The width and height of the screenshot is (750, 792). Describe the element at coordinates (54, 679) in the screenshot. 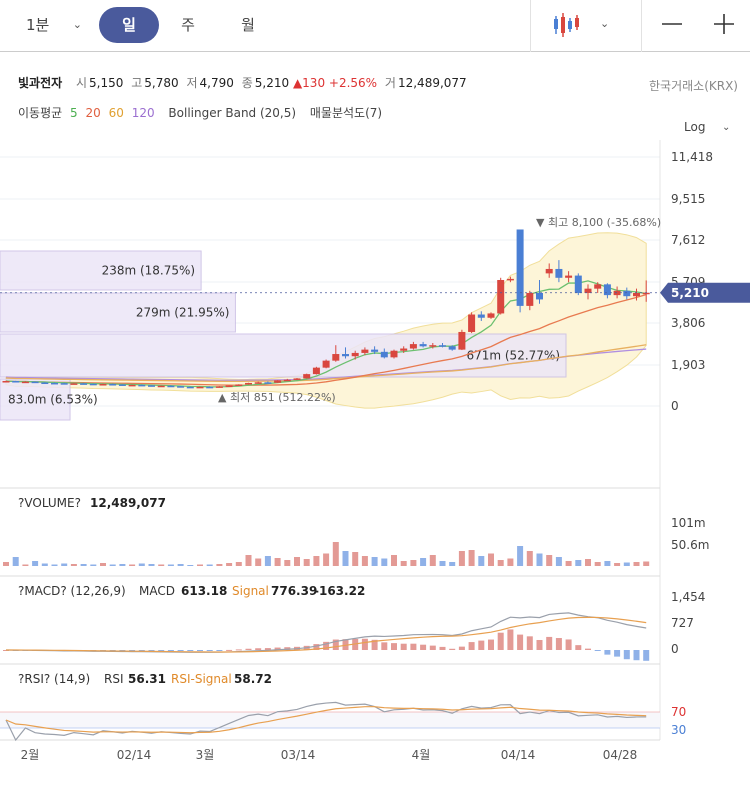

I see `rsi-panel-title: ?RSI? (14,9)` at that location.